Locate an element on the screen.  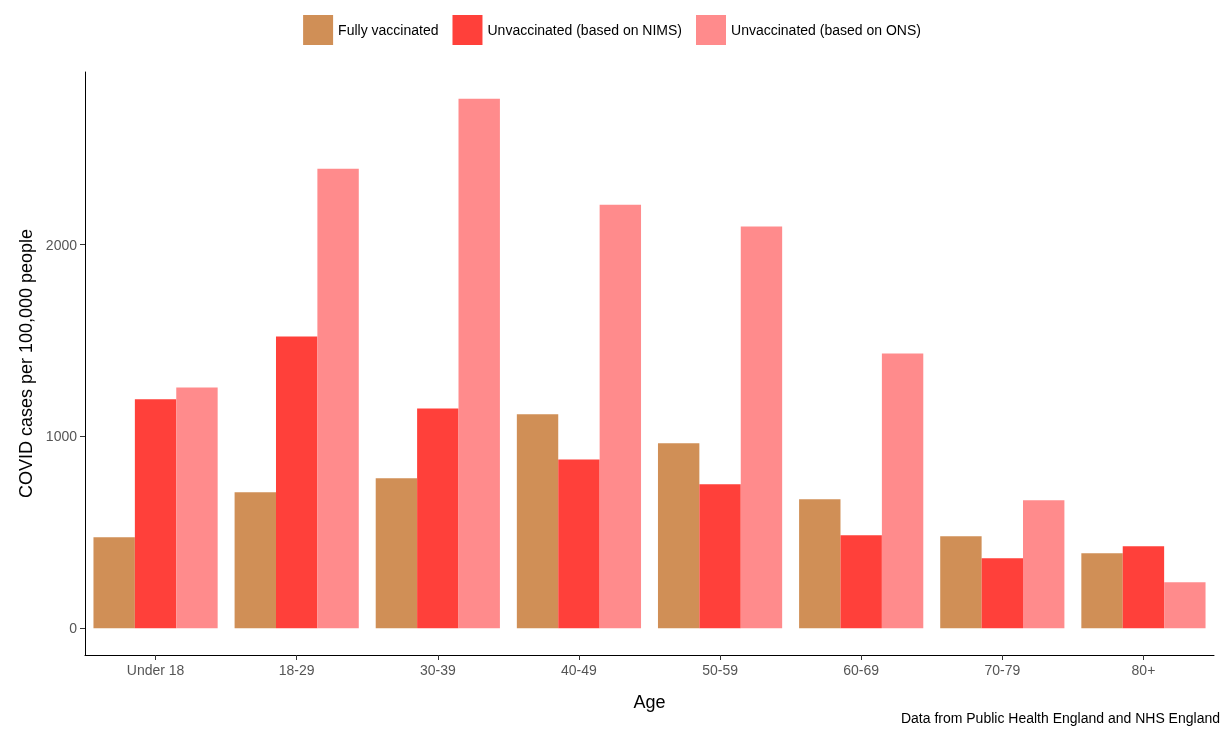
legend-label: Unvaccinated (based on ONS) is located at coordinates (826, 30).